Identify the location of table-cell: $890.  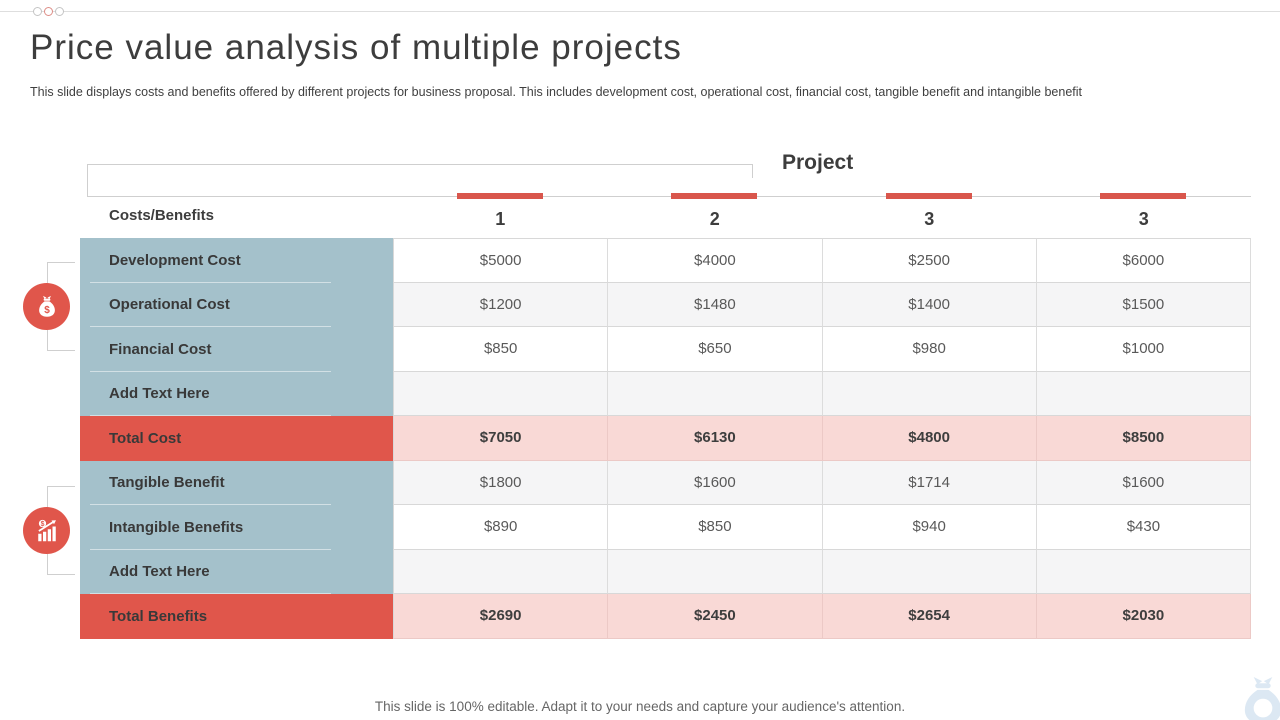
(501, 527).